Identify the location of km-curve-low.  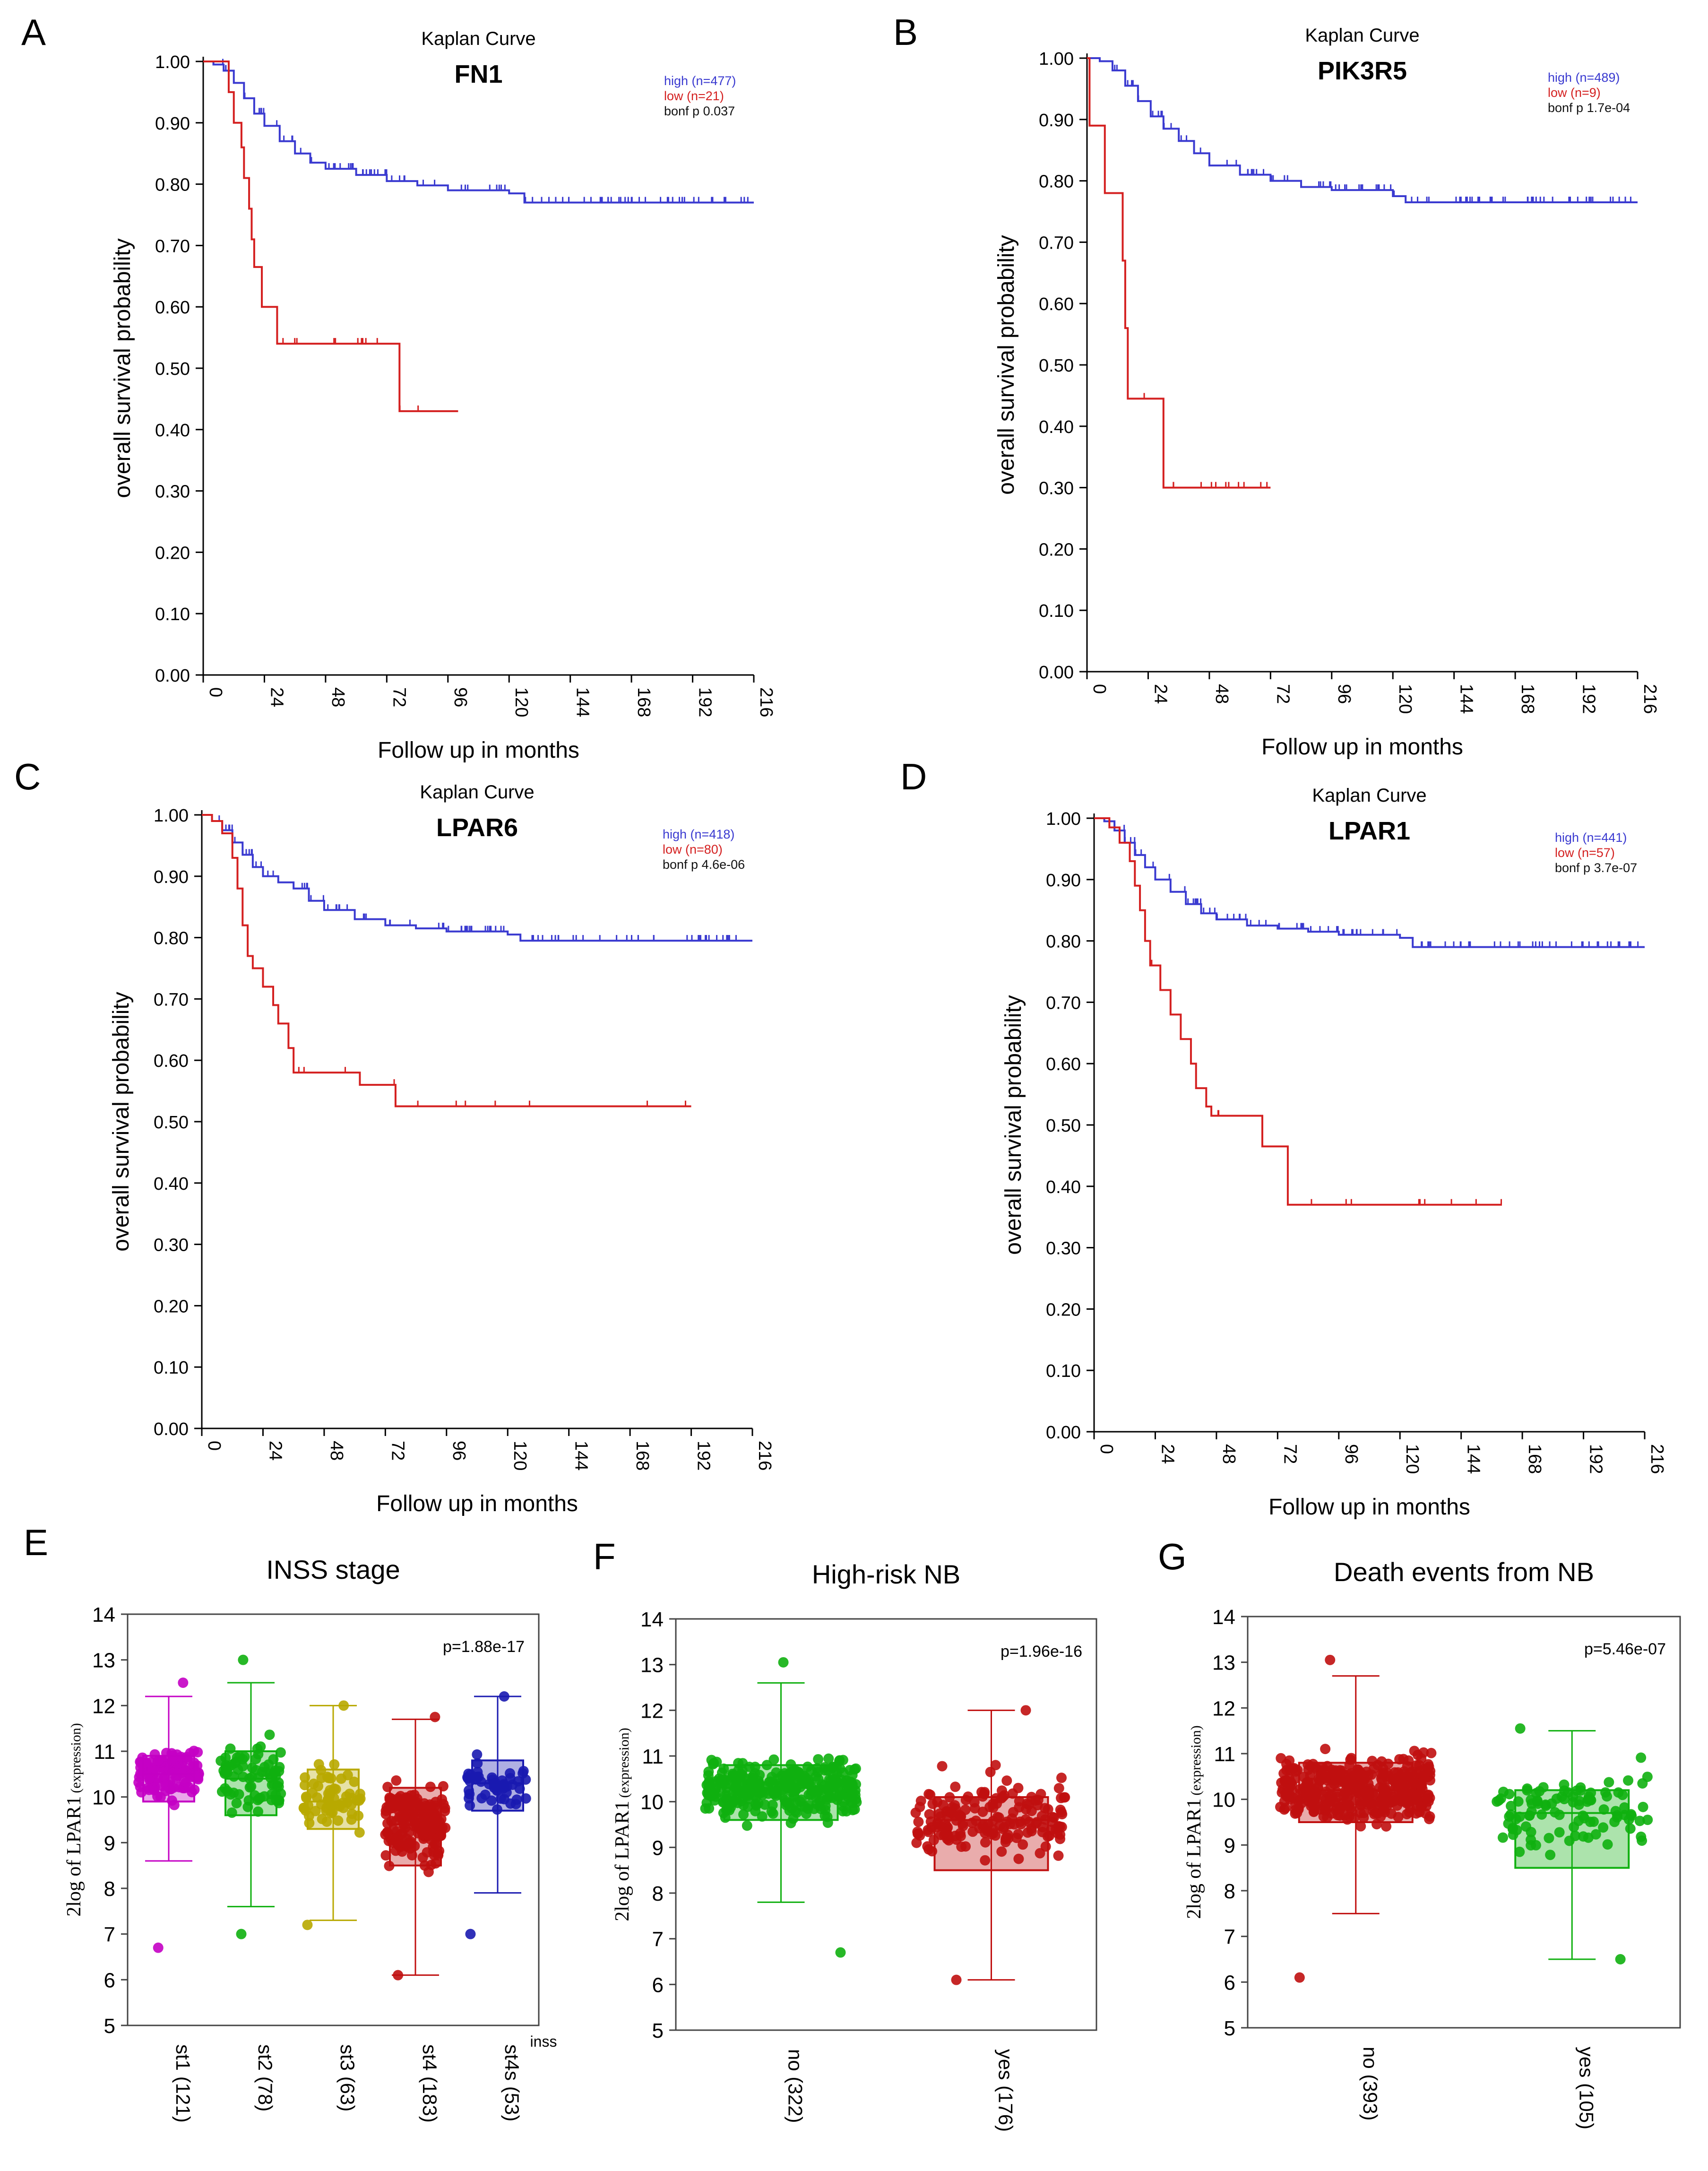
(1298, 1011).